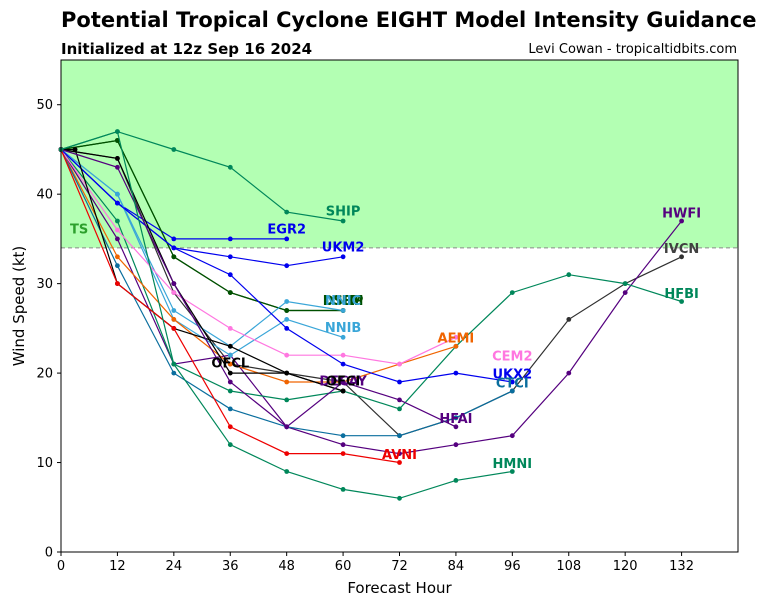 The height and width of the screenshot is (600, 768). Describe the element at coordinates (632, 49) in the screenshot. I see `credit-text: Levi Cowan - tropicaltidbits.com` at that location.